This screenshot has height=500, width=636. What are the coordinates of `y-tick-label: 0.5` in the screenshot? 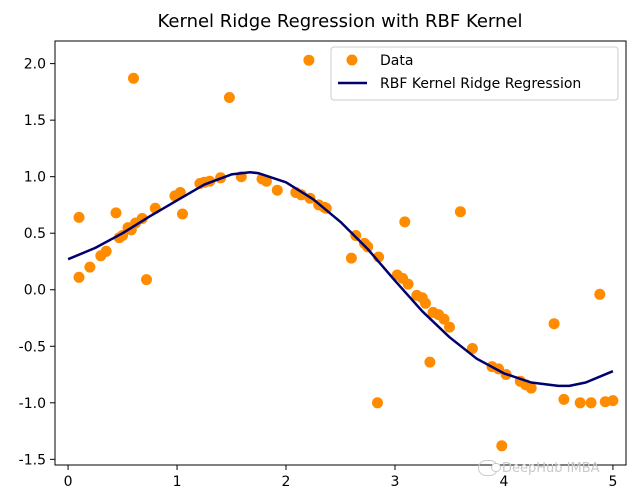 It's located at (35, 234).